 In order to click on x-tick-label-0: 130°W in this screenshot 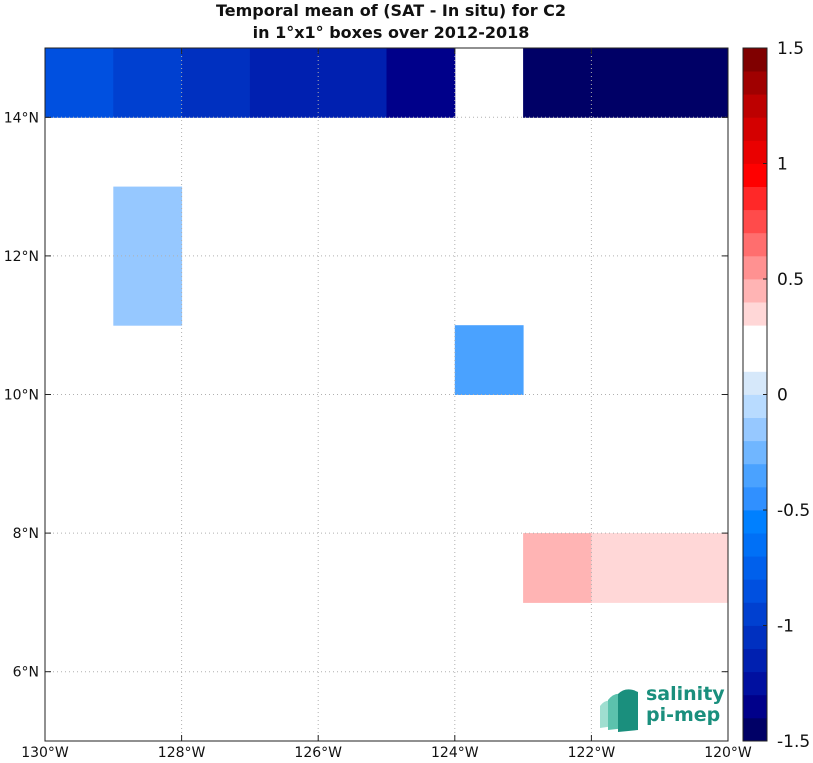, I will do `click(45, 753)`.